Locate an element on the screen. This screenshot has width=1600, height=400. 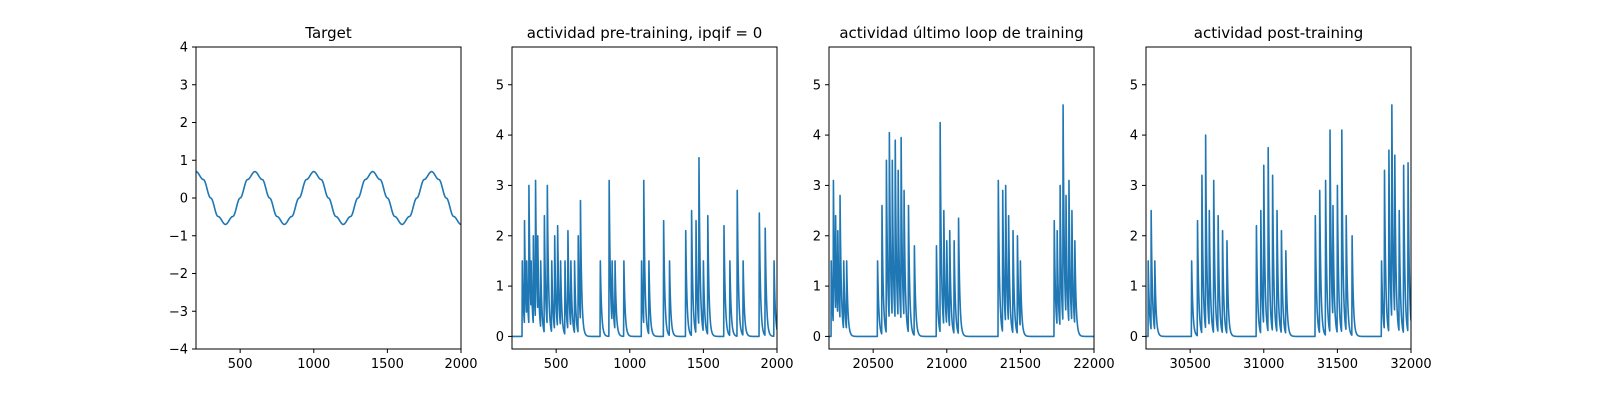
y-tick-label: −1 is located at coordinates (178, 236).